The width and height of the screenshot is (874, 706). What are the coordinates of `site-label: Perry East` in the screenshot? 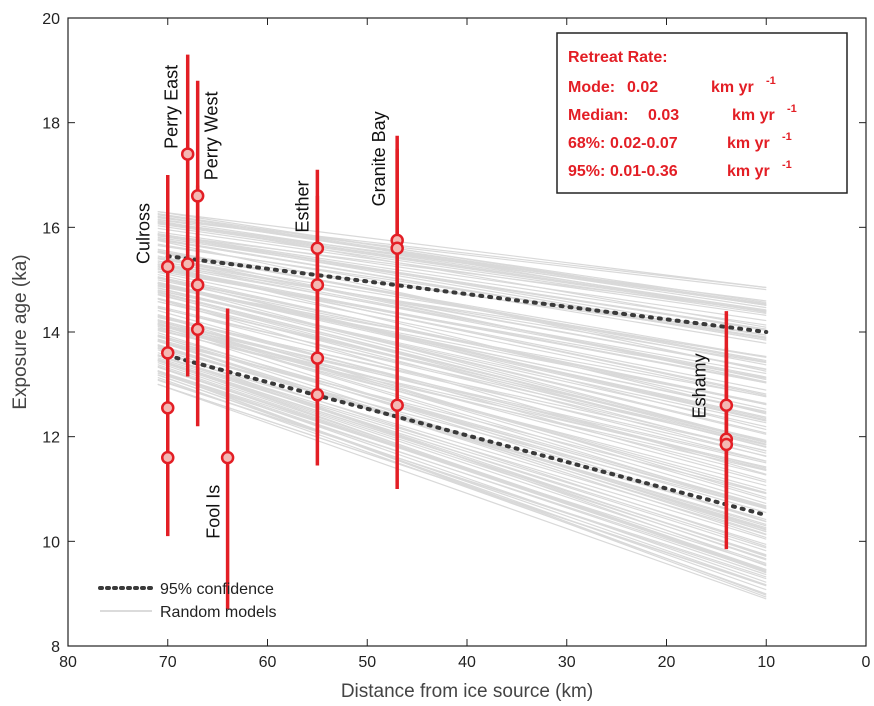 It's located at (172, 107).